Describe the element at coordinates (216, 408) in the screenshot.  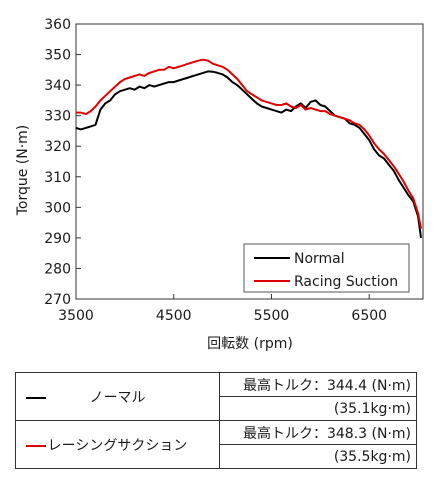
I see `spec-row-normal-kg: (35.1kg·m)` at that location.